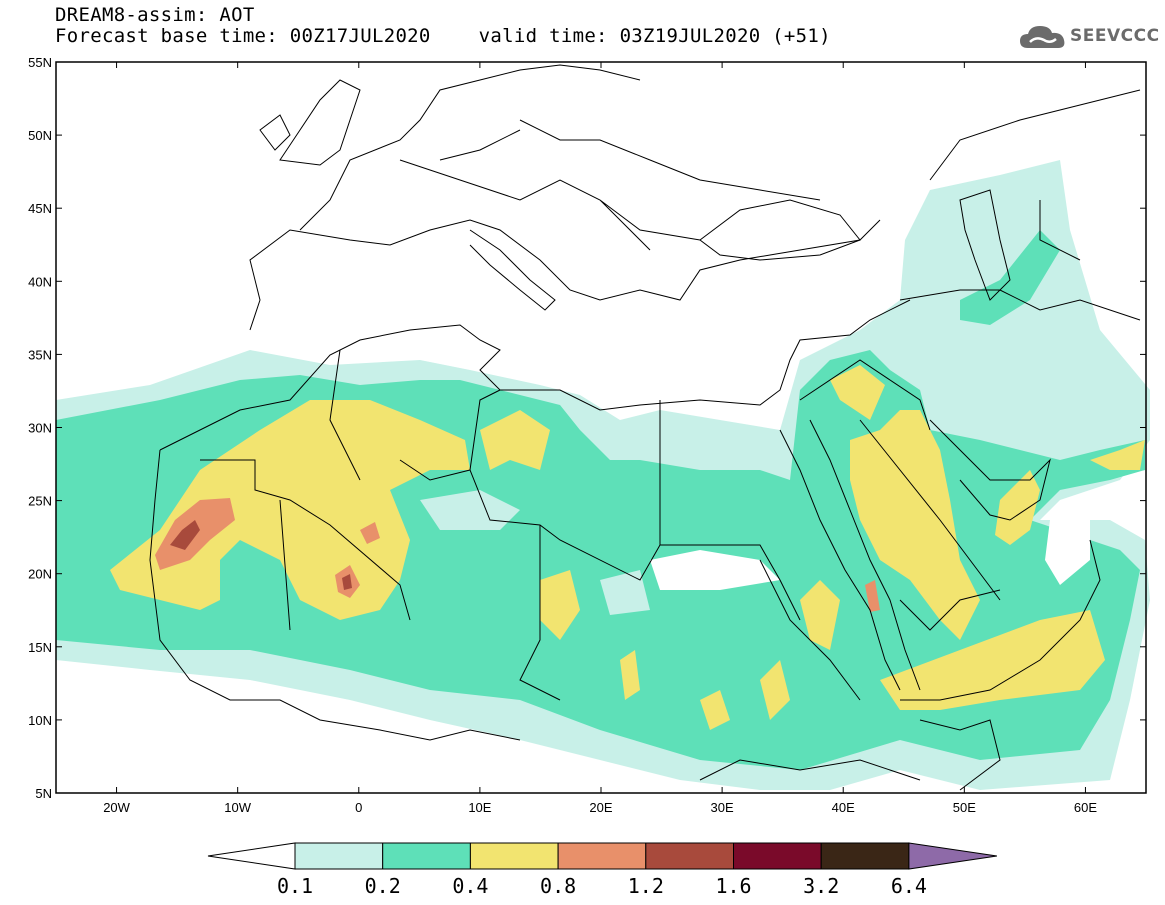 The image size is (1165, 905). I want to click on colorbar-label: 0.2, so click(383, 886).